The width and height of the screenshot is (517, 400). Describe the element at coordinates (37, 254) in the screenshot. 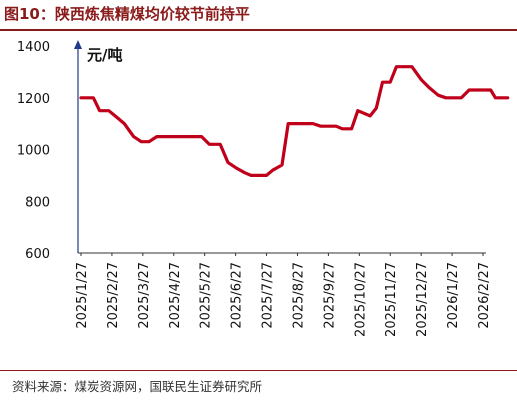

I see `y-tick-label: 600` at that location.